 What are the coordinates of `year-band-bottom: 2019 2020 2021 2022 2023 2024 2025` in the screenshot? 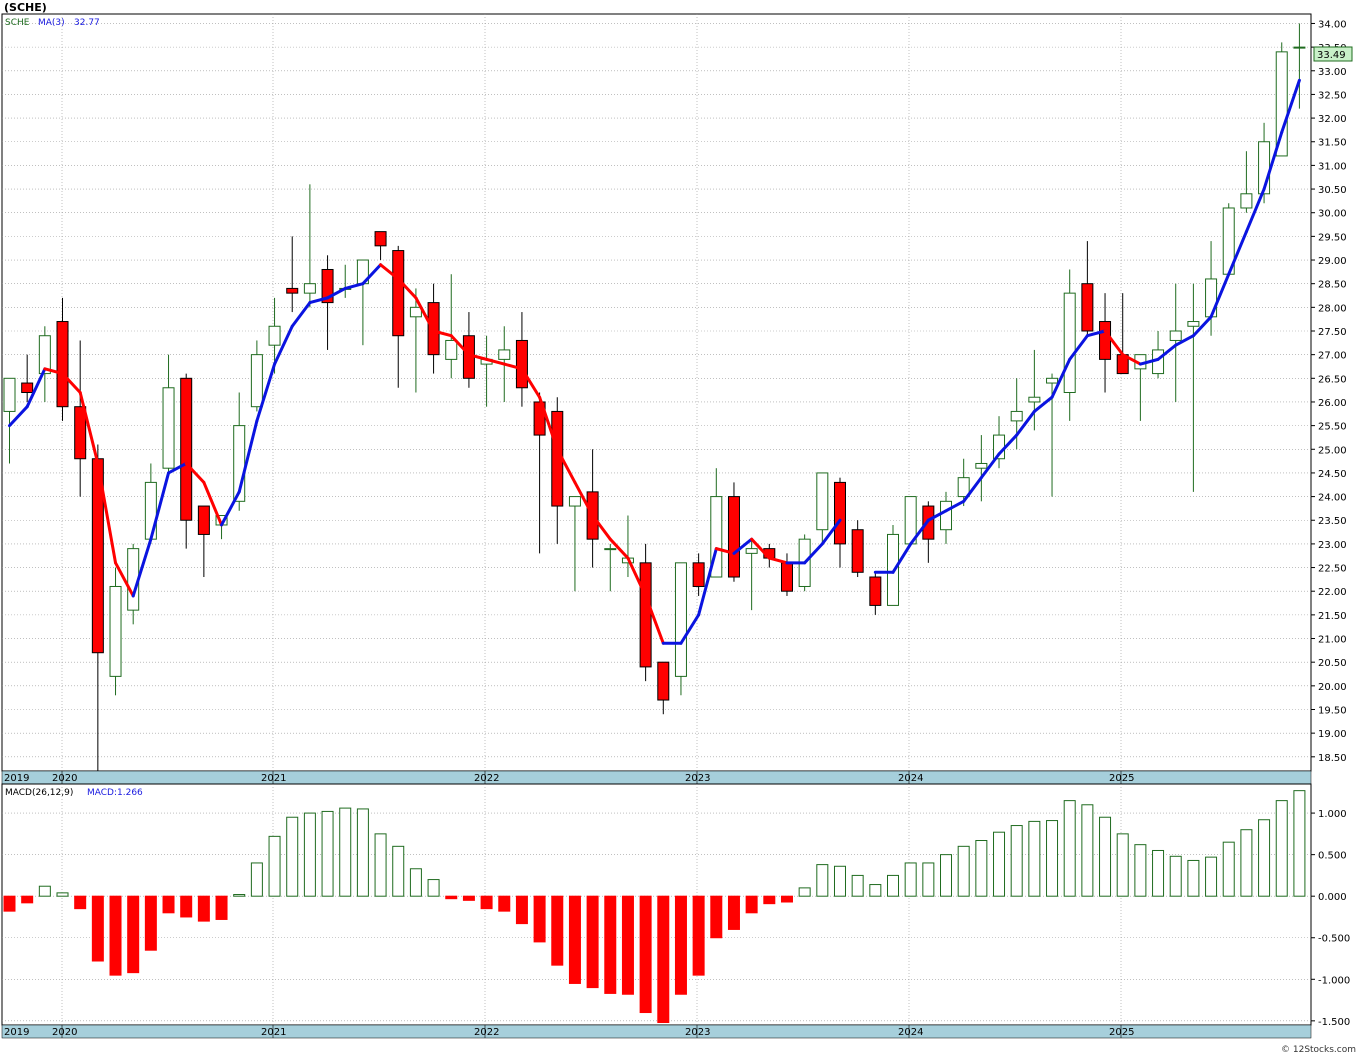 It's located at (656, 1031).